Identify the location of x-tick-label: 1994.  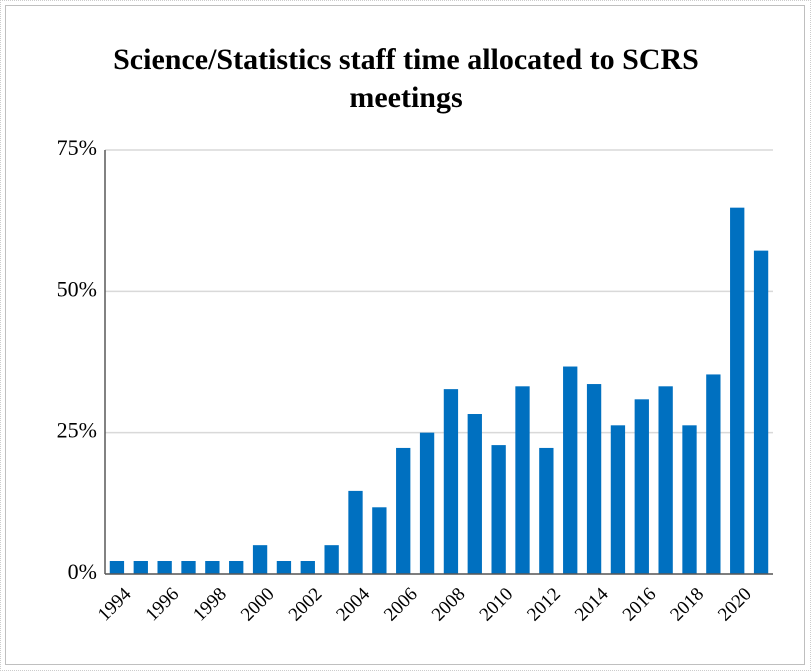
(115, 604).